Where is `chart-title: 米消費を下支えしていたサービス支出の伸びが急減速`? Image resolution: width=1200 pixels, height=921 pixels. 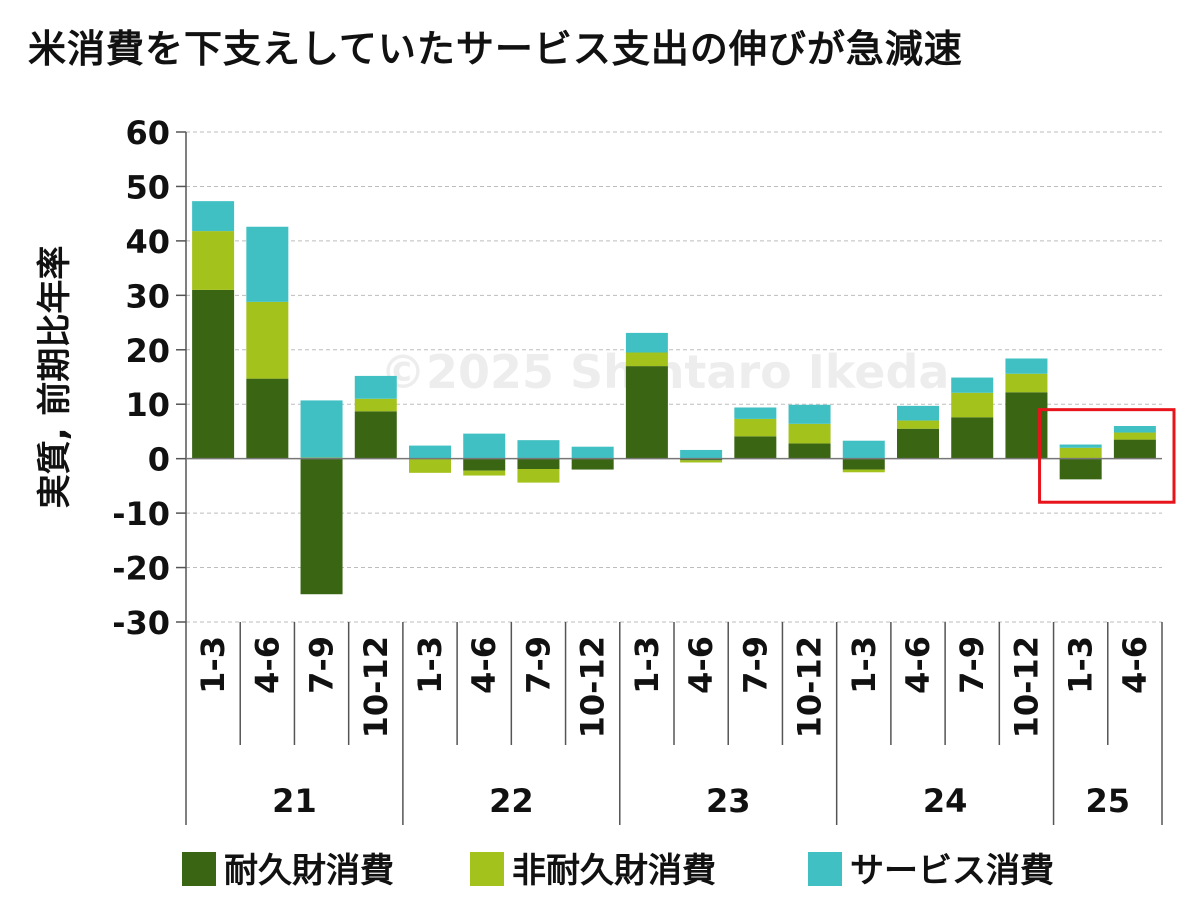
chart-title: 米消費を下支えしていたサービス支出の伸びが急減速 is located at coordinates (495, 49).